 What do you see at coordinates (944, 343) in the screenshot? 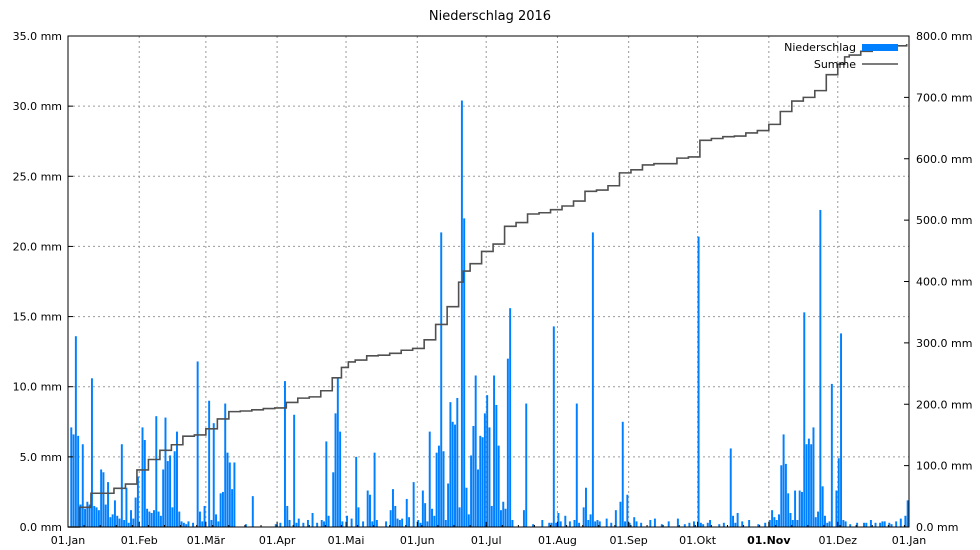
I see `y-right-tick-label: 300.0 mm` at bounding box center [944, 343].